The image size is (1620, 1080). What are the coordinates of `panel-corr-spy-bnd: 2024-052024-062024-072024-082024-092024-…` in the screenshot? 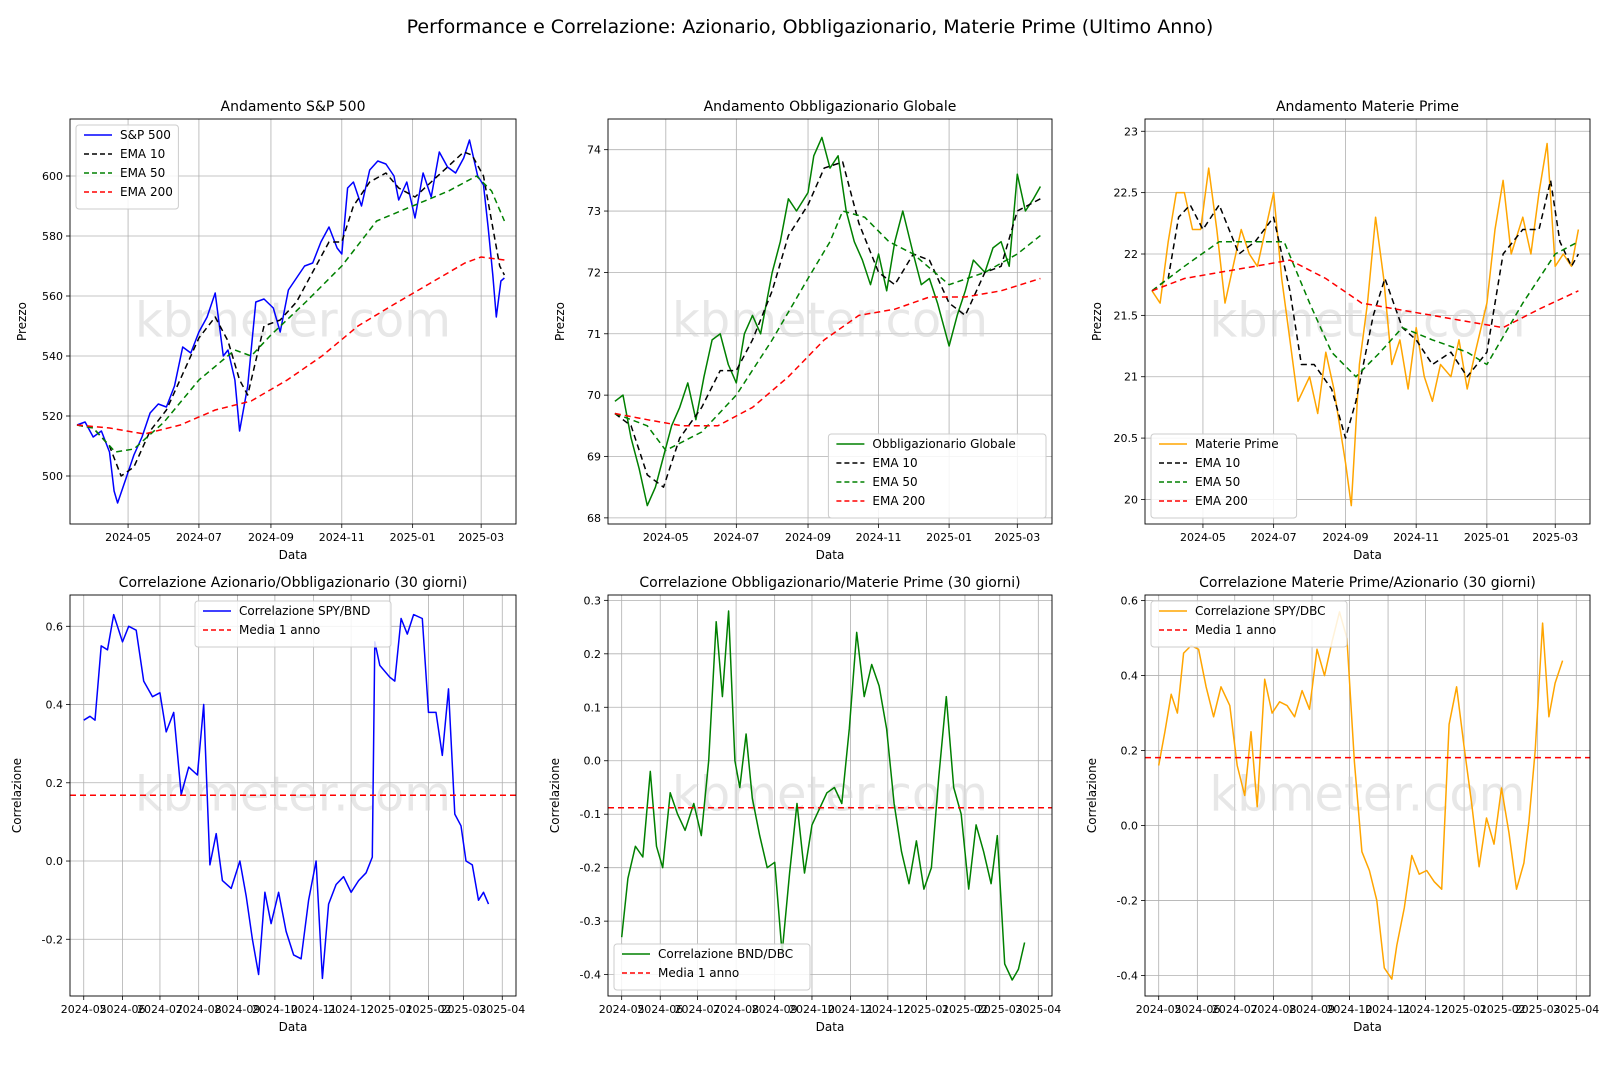 It's located at (267, 804).